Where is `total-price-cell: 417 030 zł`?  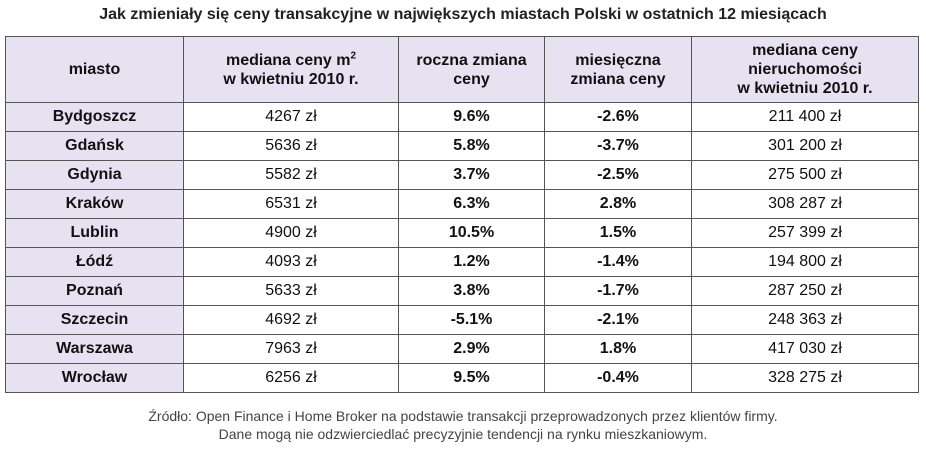
total-price-cell: 417 030 zł is located at coordinates (805, 349).